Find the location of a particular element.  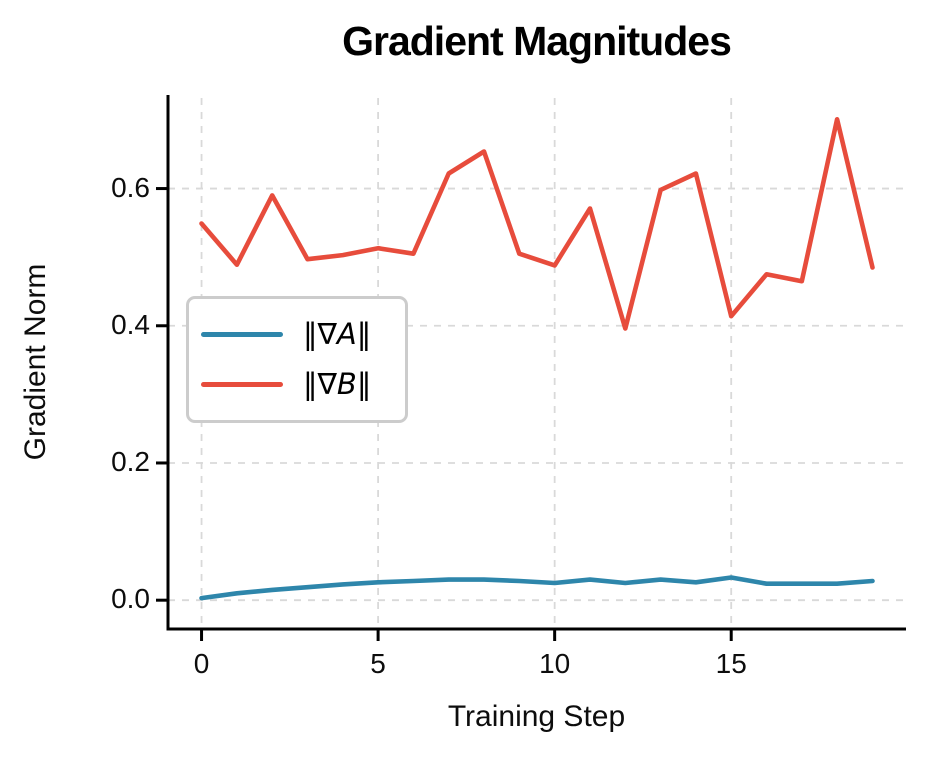

legend: ‖∇A‖ ‖∇B‖ is located at coordinates (297, 359).